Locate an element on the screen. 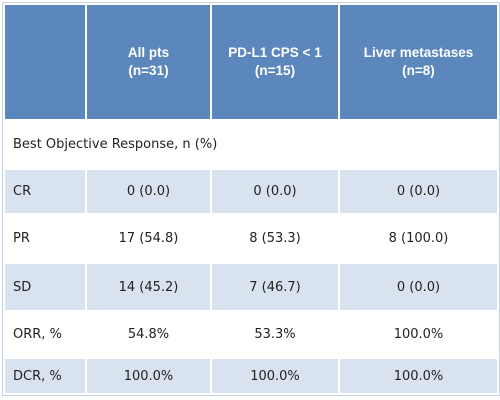 The height and width of the screenshot is (400, 500). row-label: DCR, % is located at coordinates (45, 376).